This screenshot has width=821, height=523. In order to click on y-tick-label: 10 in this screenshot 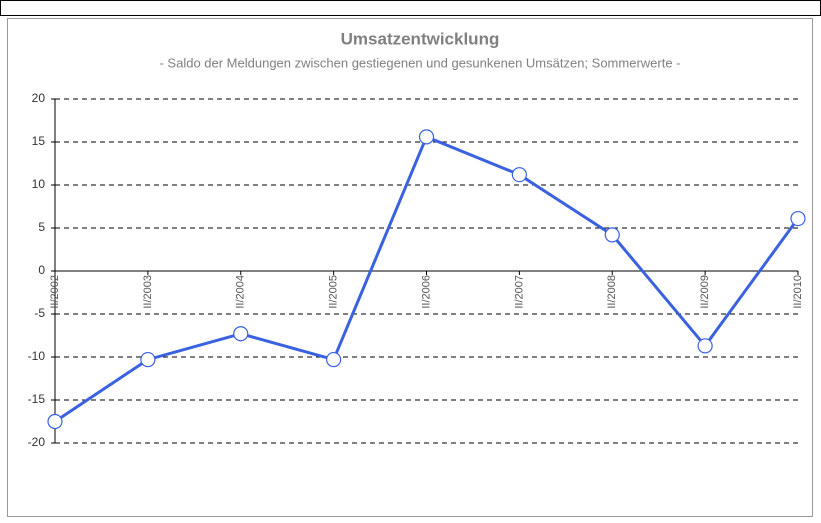, I will do `click(39, 184)`.